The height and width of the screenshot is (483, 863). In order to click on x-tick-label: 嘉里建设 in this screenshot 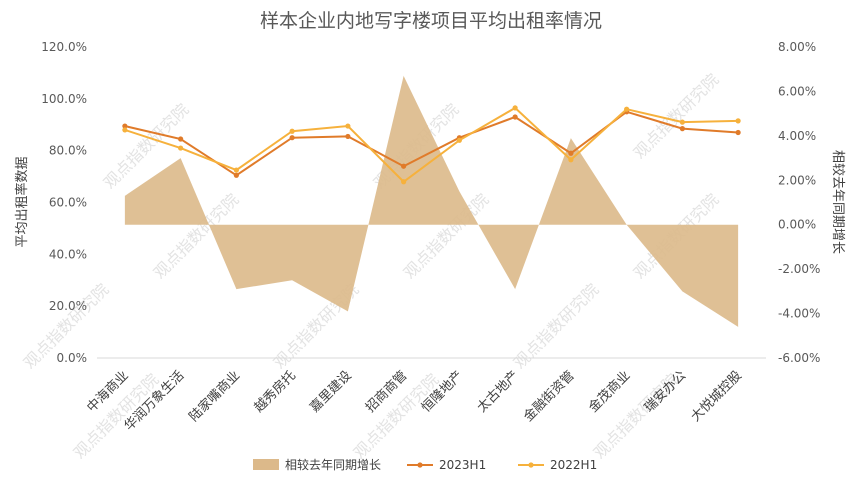, I will do `click(330, 391)`.